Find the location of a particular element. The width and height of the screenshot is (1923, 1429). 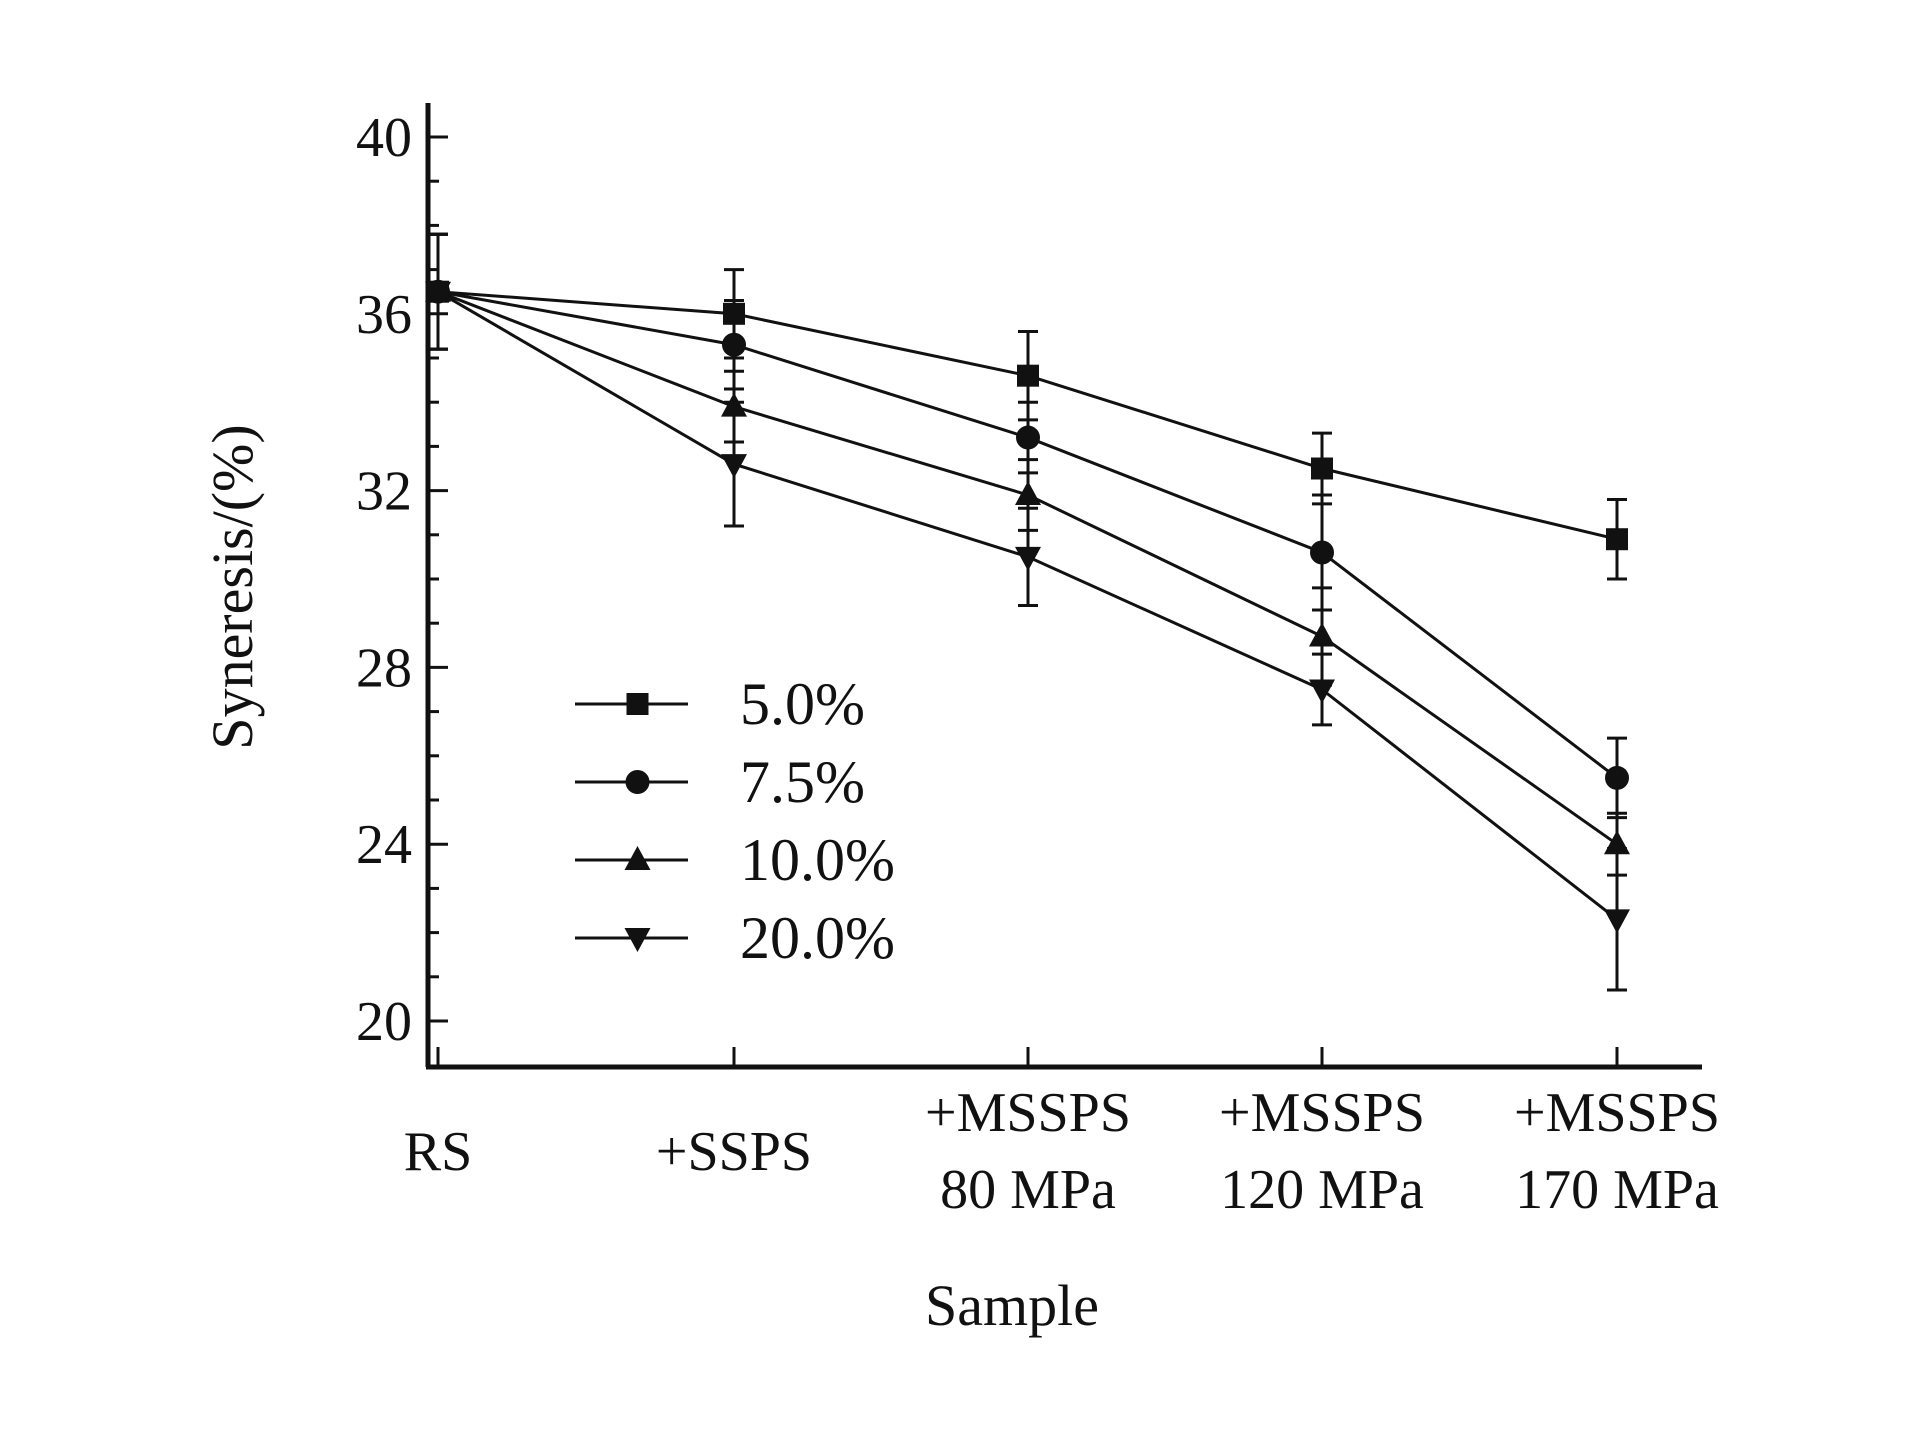

legend-label: 7.5% is located at coordinates (802, 782).